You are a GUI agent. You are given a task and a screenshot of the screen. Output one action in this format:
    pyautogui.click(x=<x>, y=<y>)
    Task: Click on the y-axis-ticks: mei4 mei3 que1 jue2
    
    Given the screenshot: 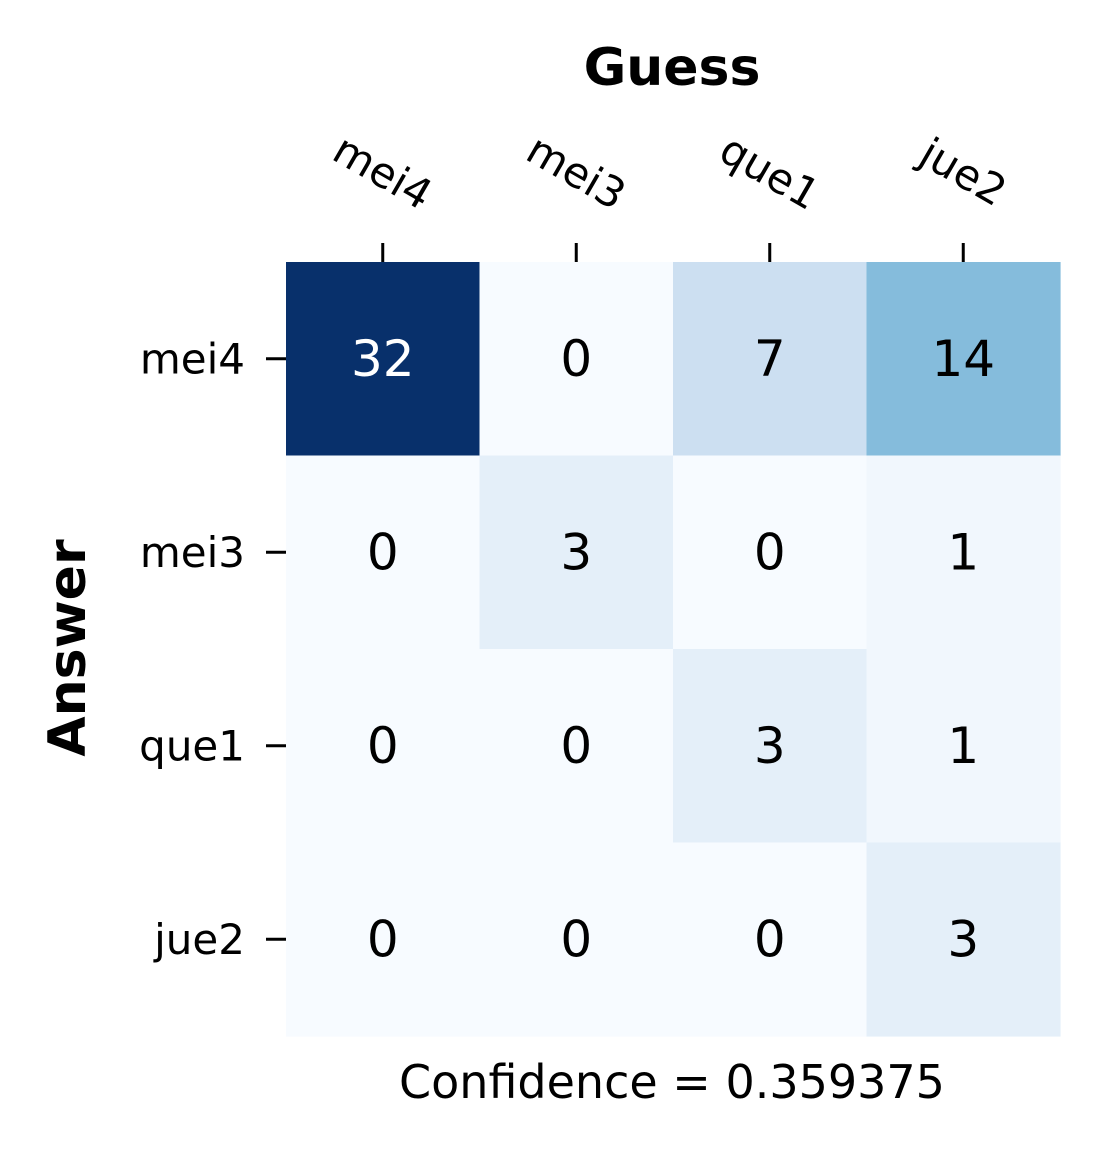 What is the action you would take?
    pyautogui.click(x=212, y=649)
    